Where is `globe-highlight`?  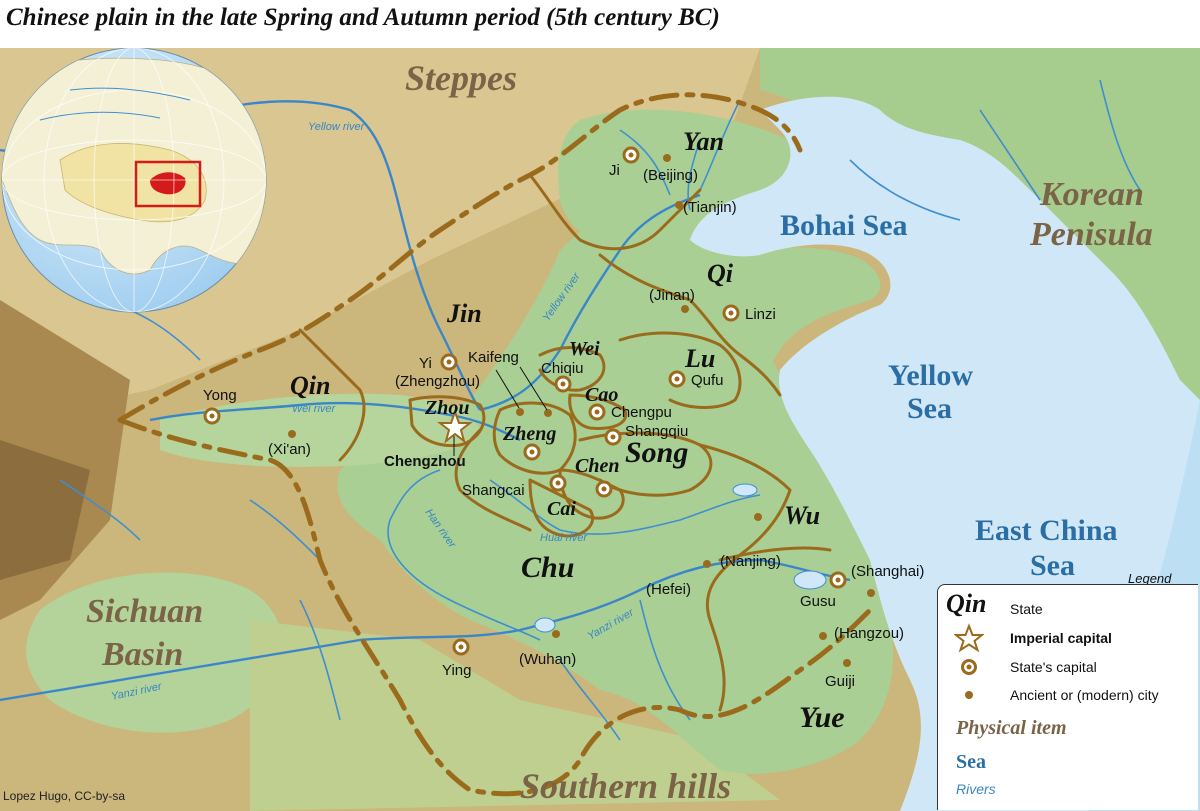
globe-highlight is located at coordinates (168, 183).